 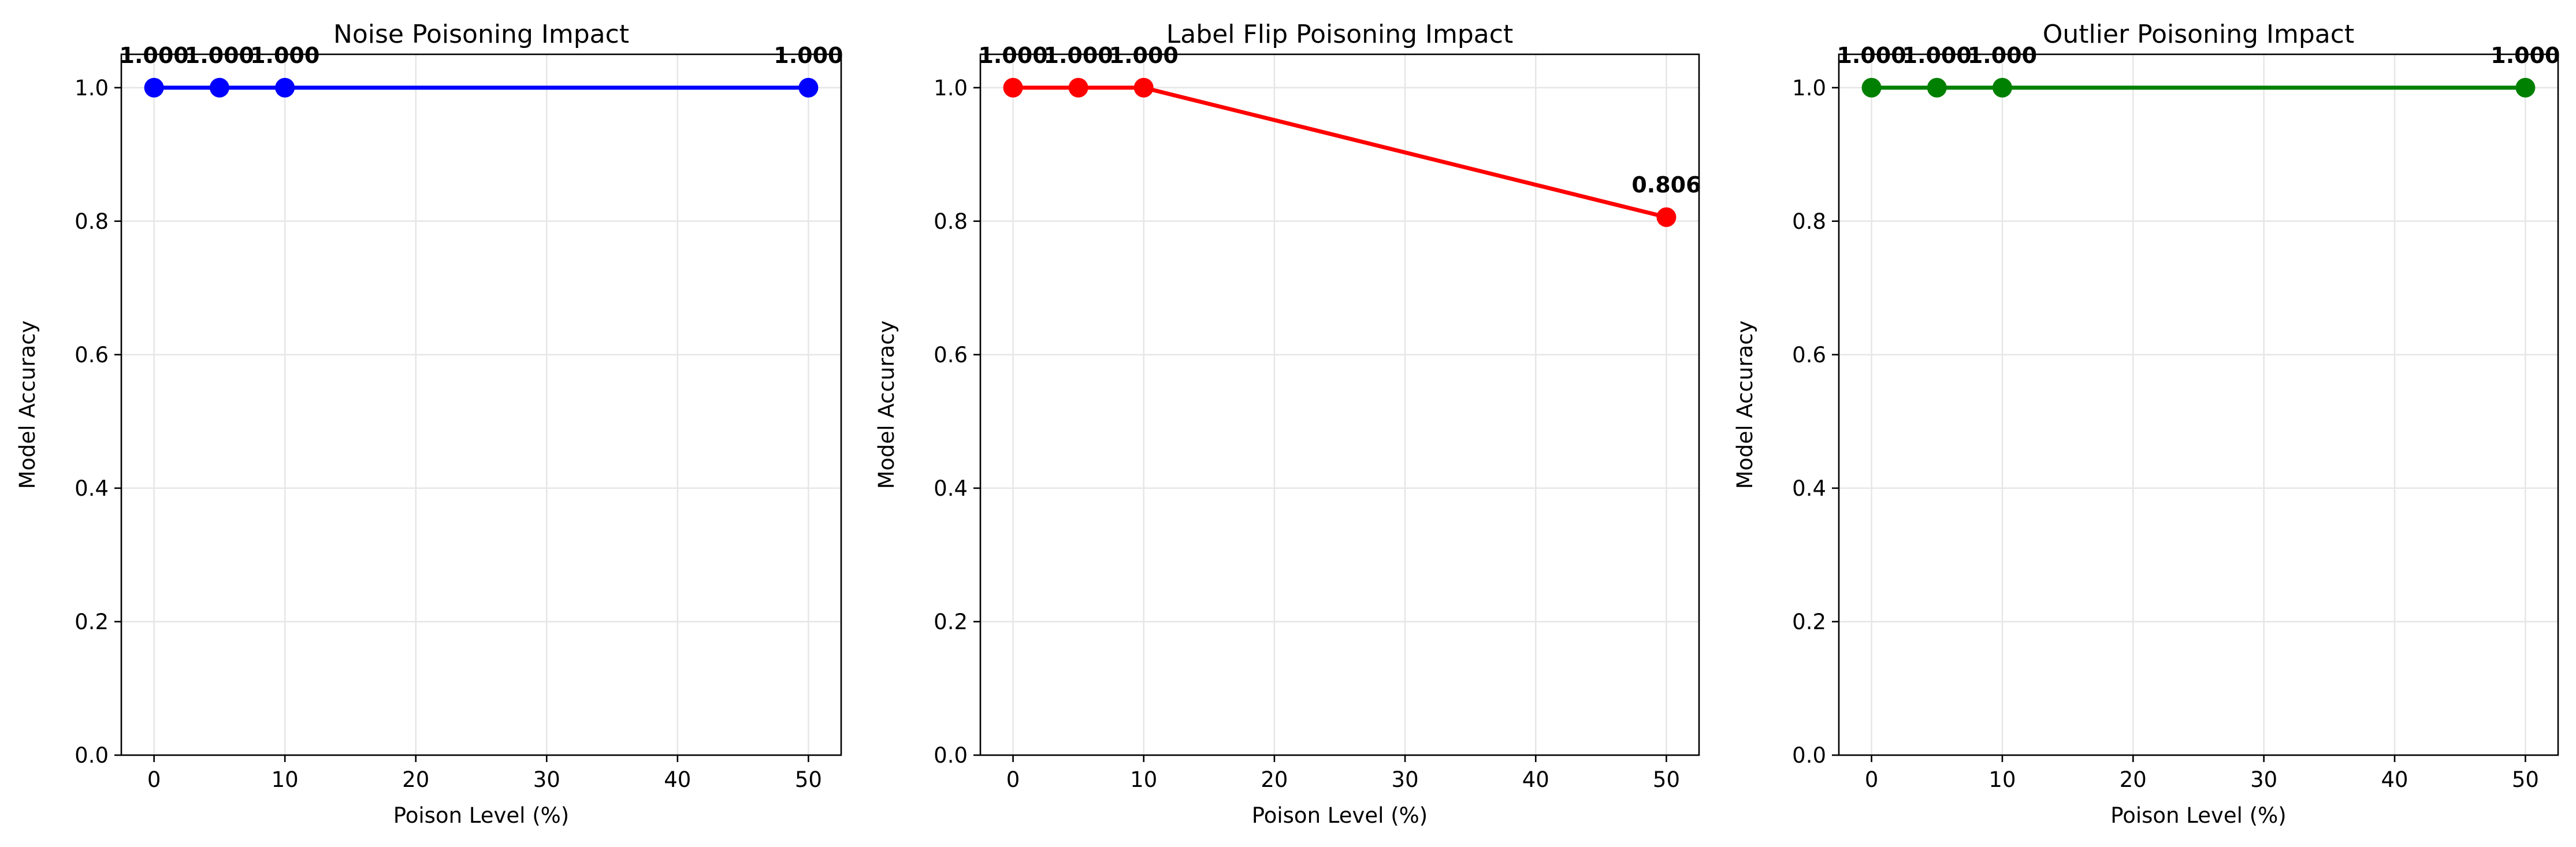 What do you see at coordinates (2198, 34) in the screenshot?
I see `chart-title: Outlier Poisoning Impact` at bounding box center [2198, 34].